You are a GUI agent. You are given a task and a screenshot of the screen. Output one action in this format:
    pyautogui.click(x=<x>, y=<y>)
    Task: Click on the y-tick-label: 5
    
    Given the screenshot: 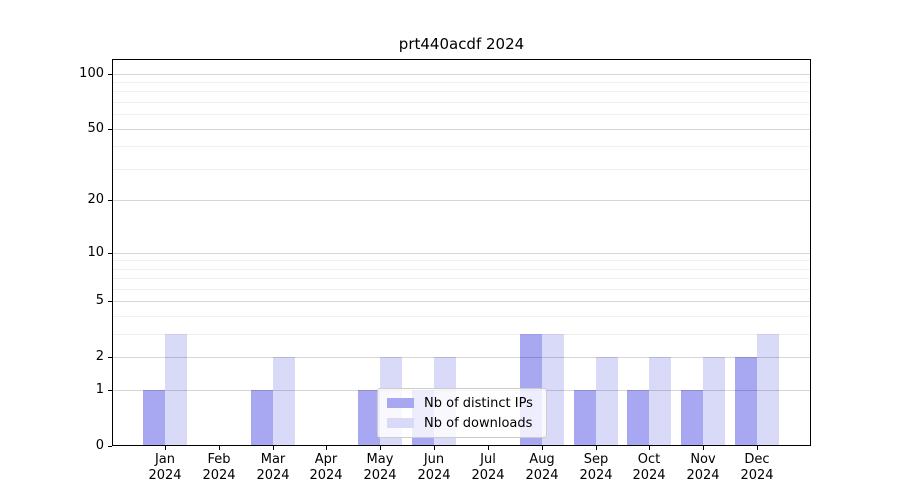 What is the action you would take?
    pyautogui.click(x=99, y=300)
    